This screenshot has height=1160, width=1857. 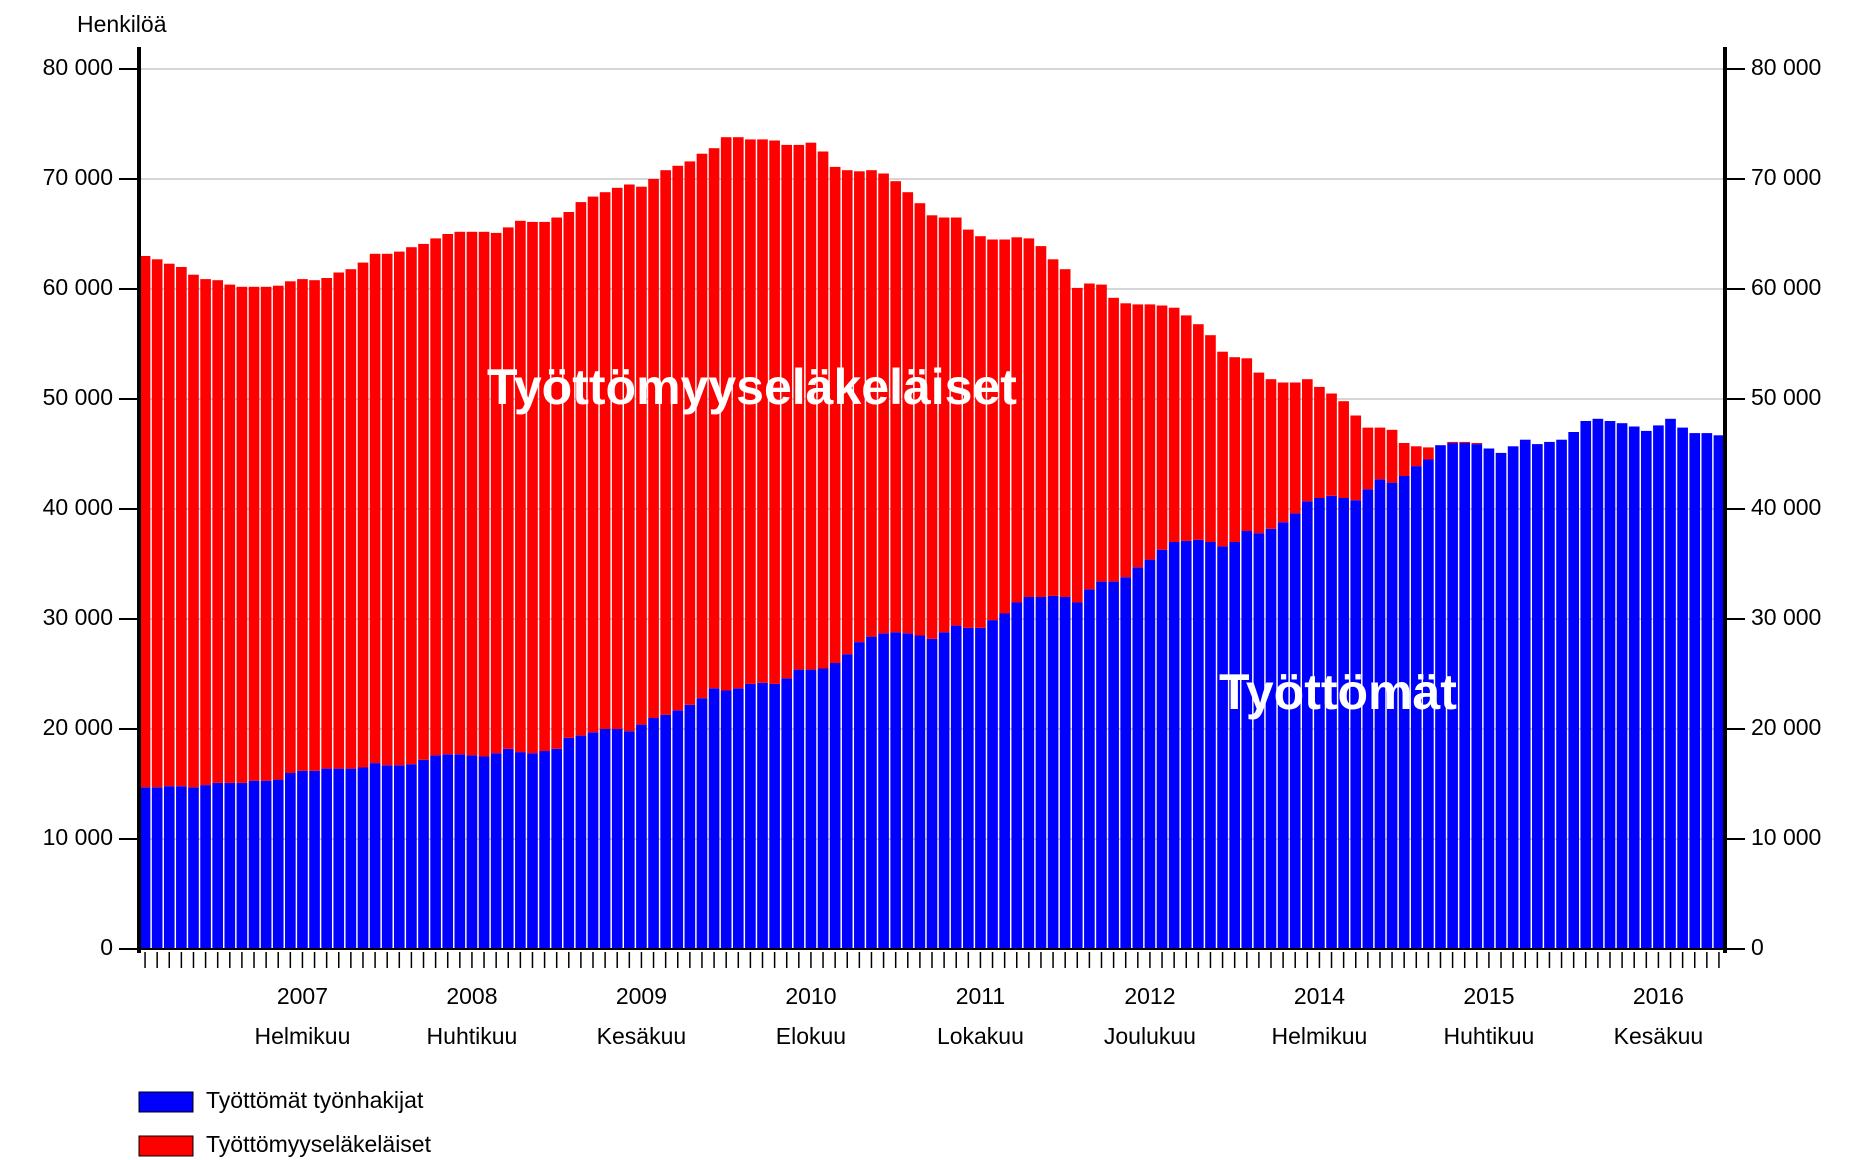 What do you see at coordinates (78, 397) in the screenshot?
I see `y-tick-label: 50 000` at bounding box center [78, 397].